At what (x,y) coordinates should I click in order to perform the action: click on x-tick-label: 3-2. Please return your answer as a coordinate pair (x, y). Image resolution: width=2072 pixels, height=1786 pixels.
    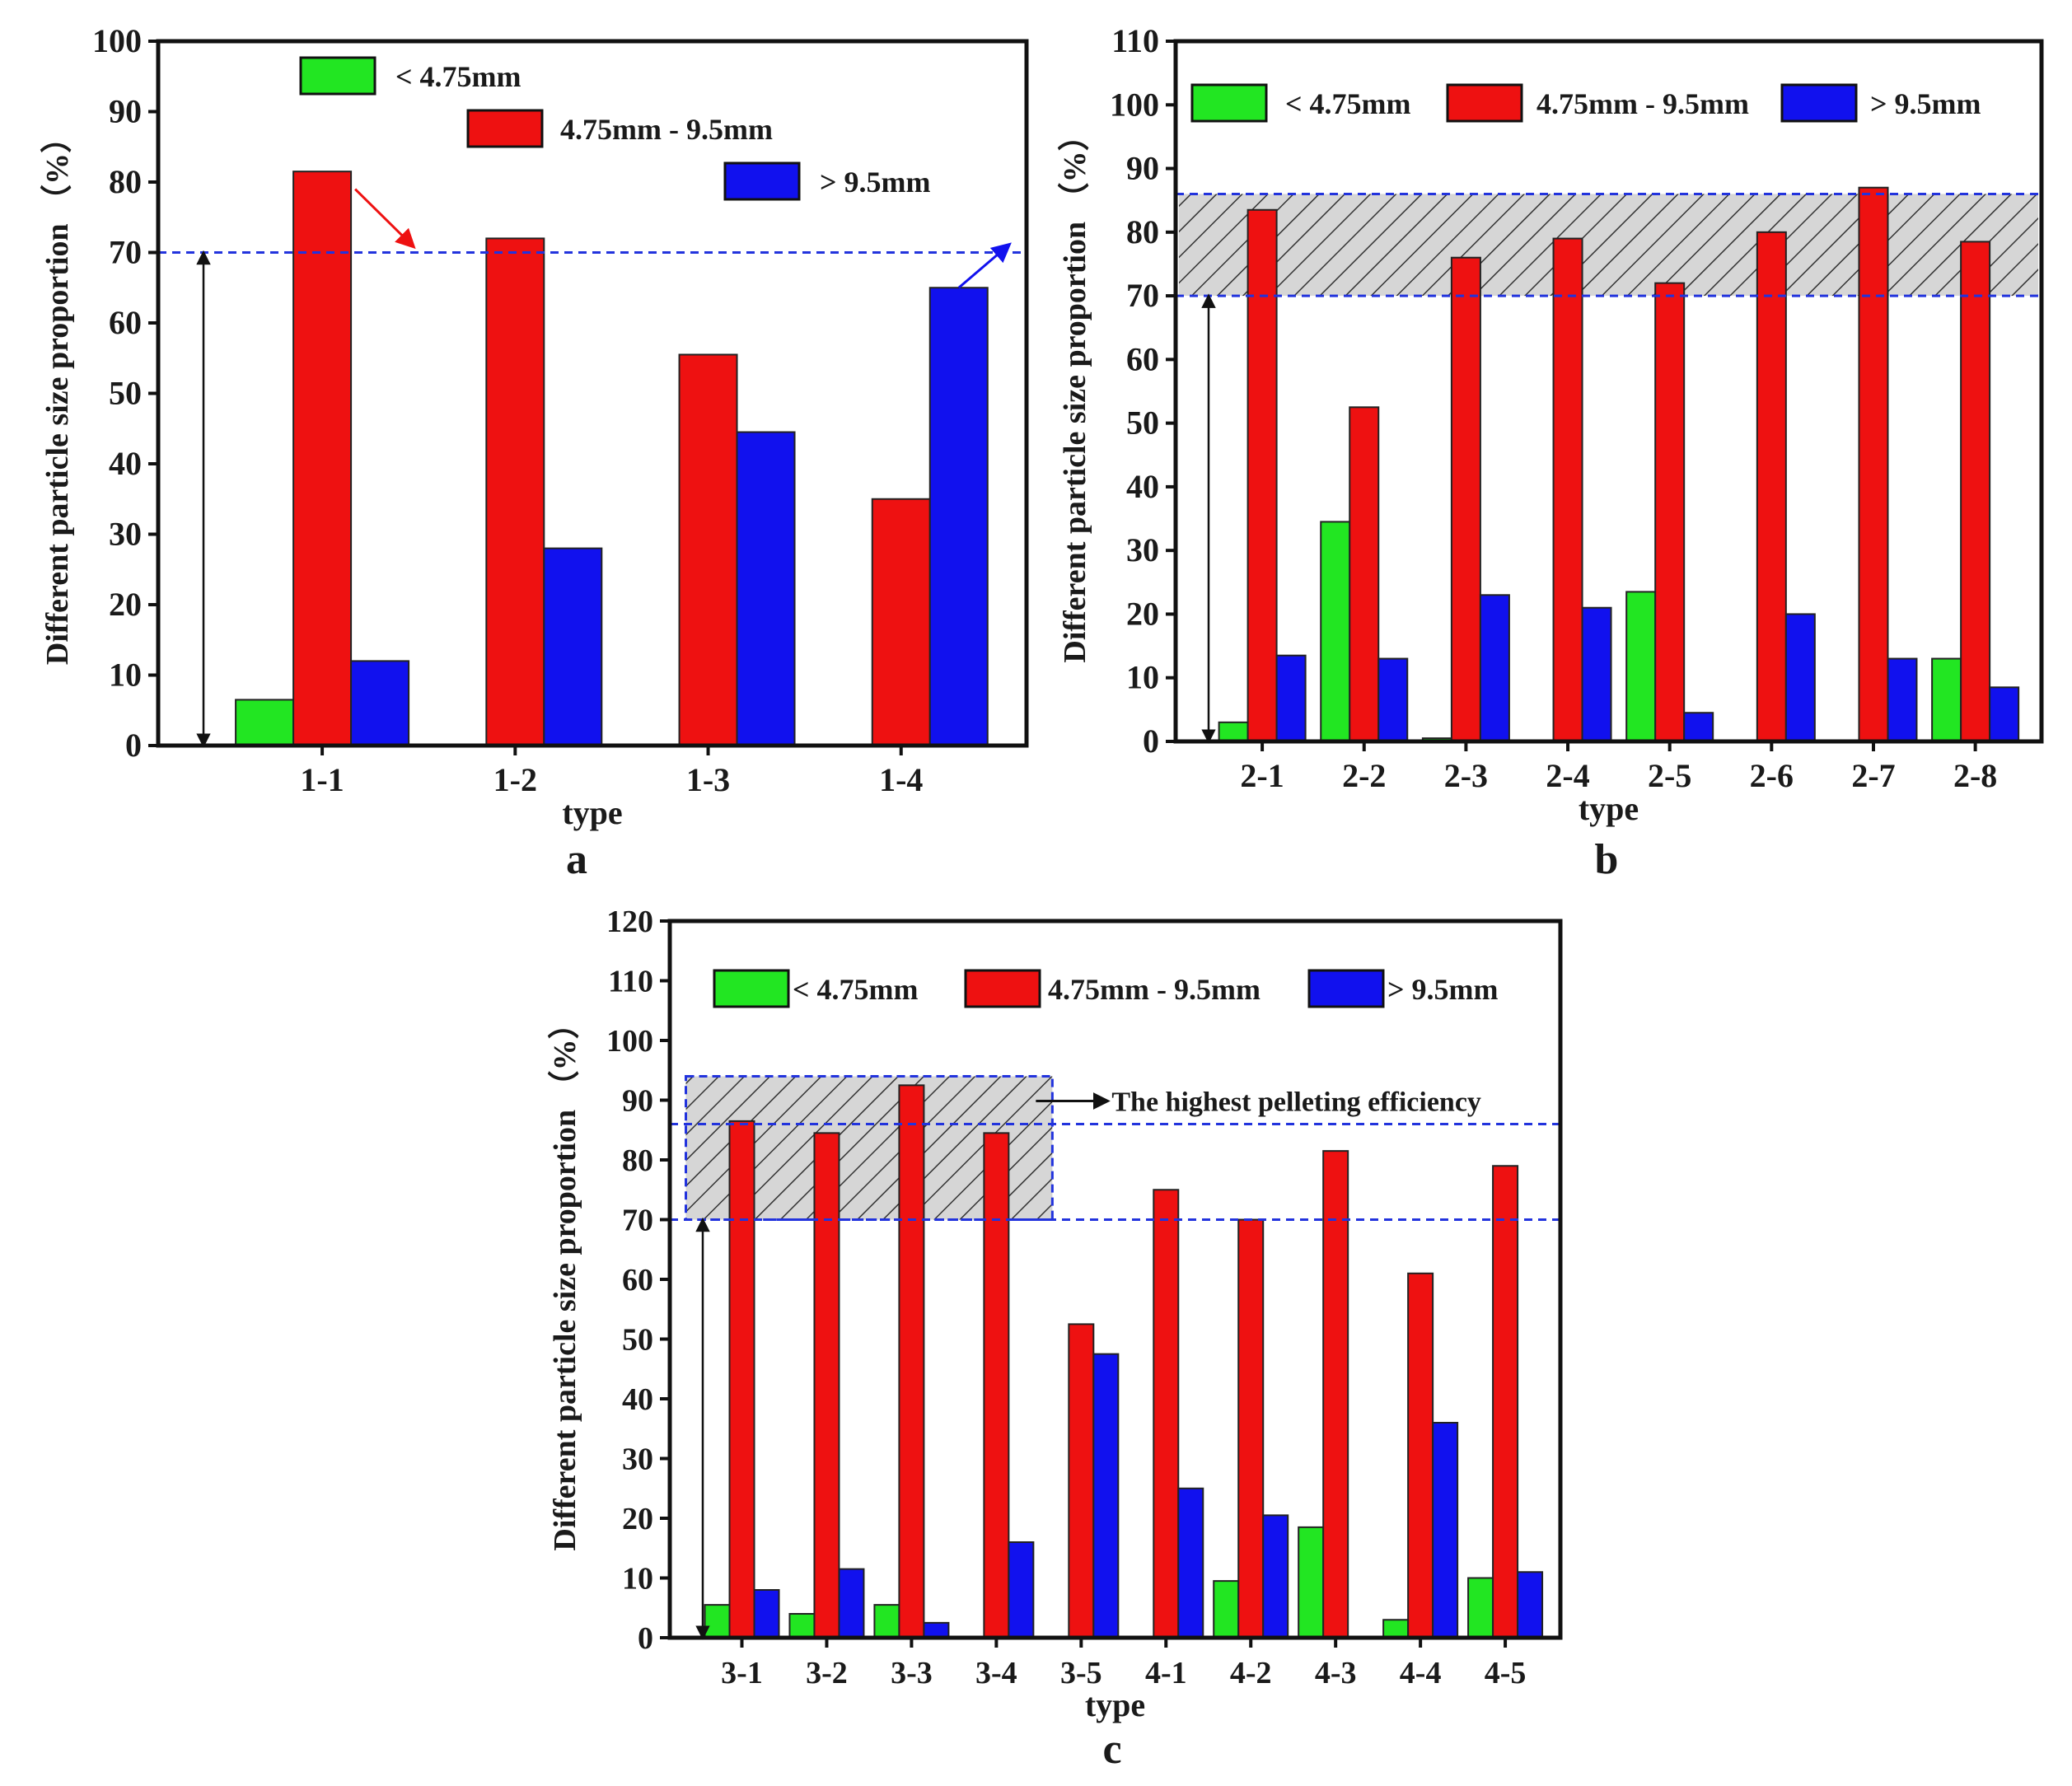
    Looking at the image, I should click on (827, 1673).